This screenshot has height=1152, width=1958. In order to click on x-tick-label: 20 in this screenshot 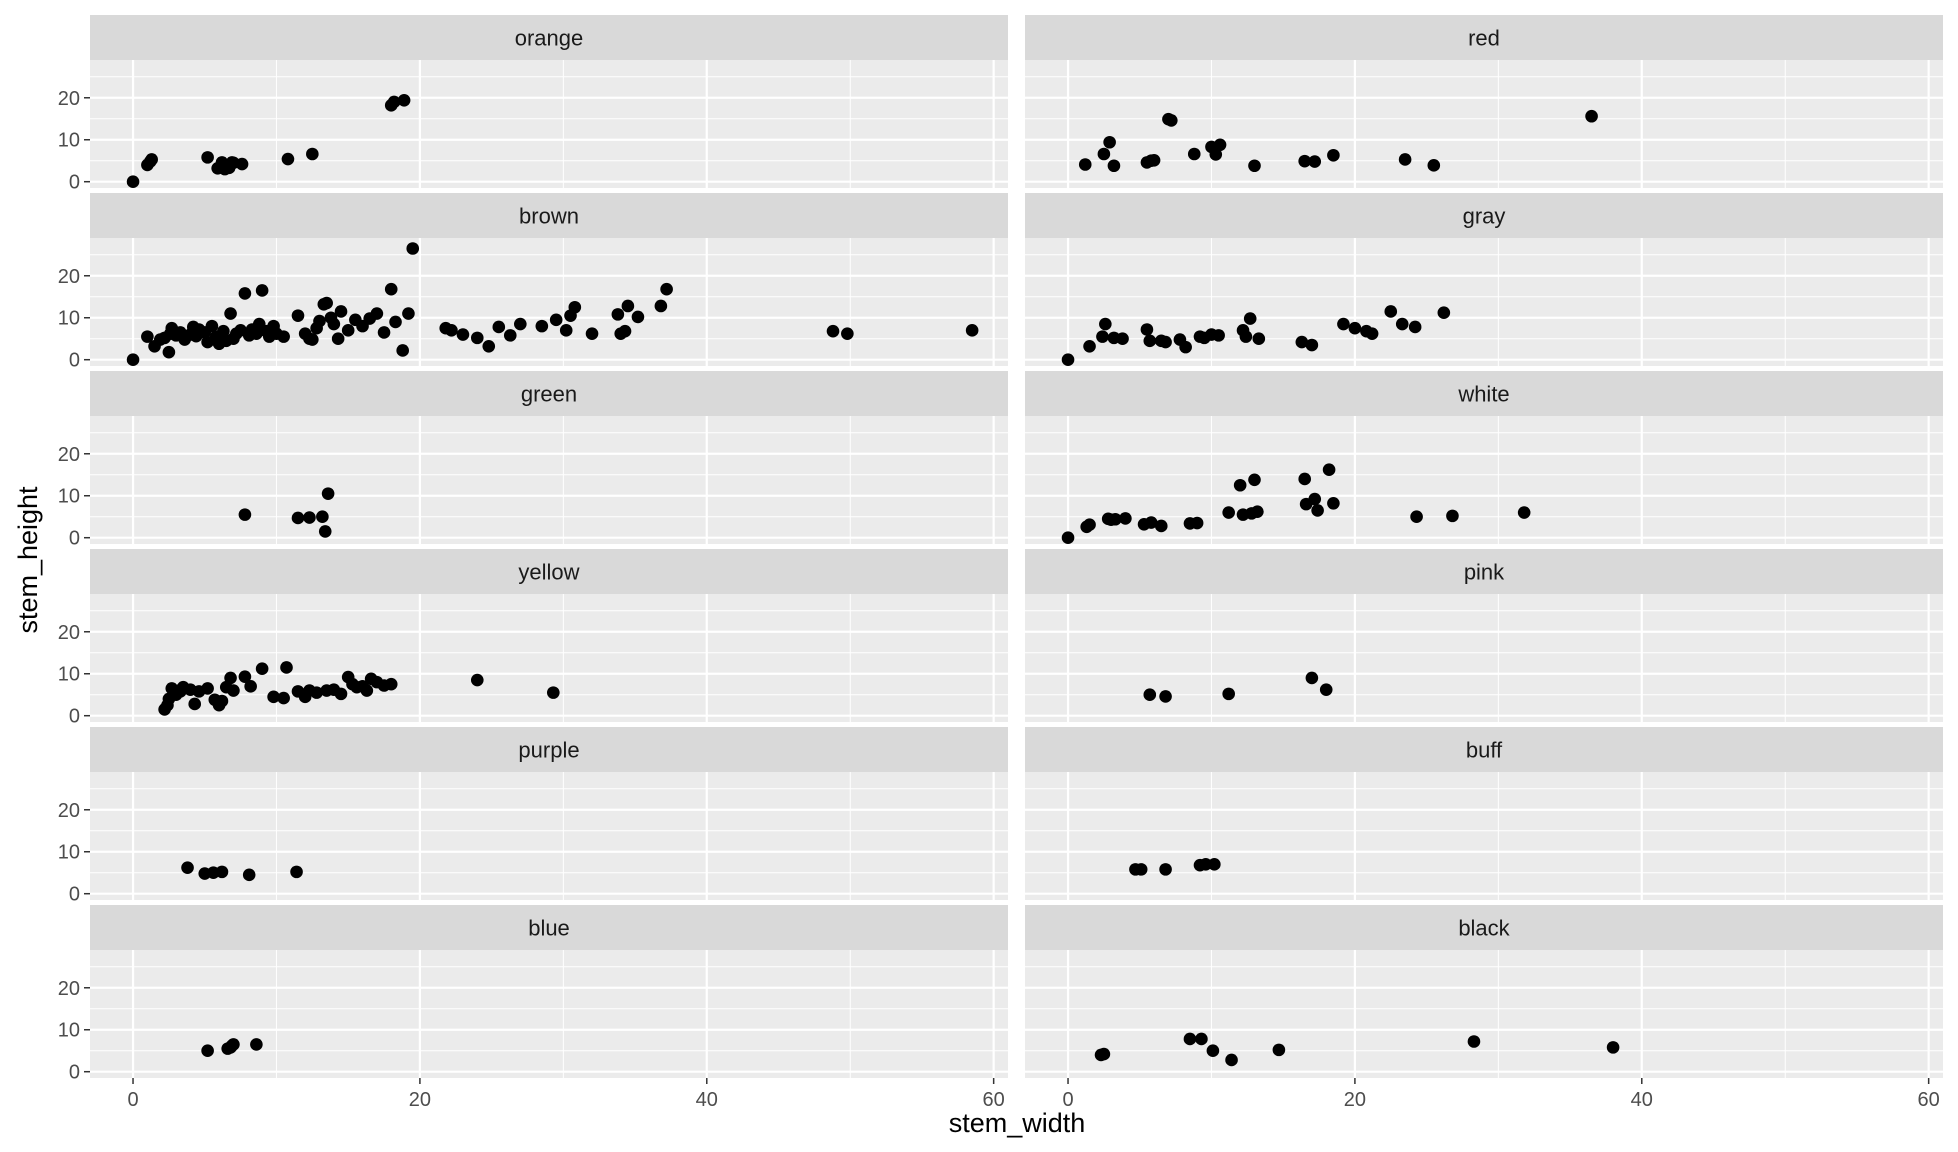, I will do `click(1355, 1100)`.